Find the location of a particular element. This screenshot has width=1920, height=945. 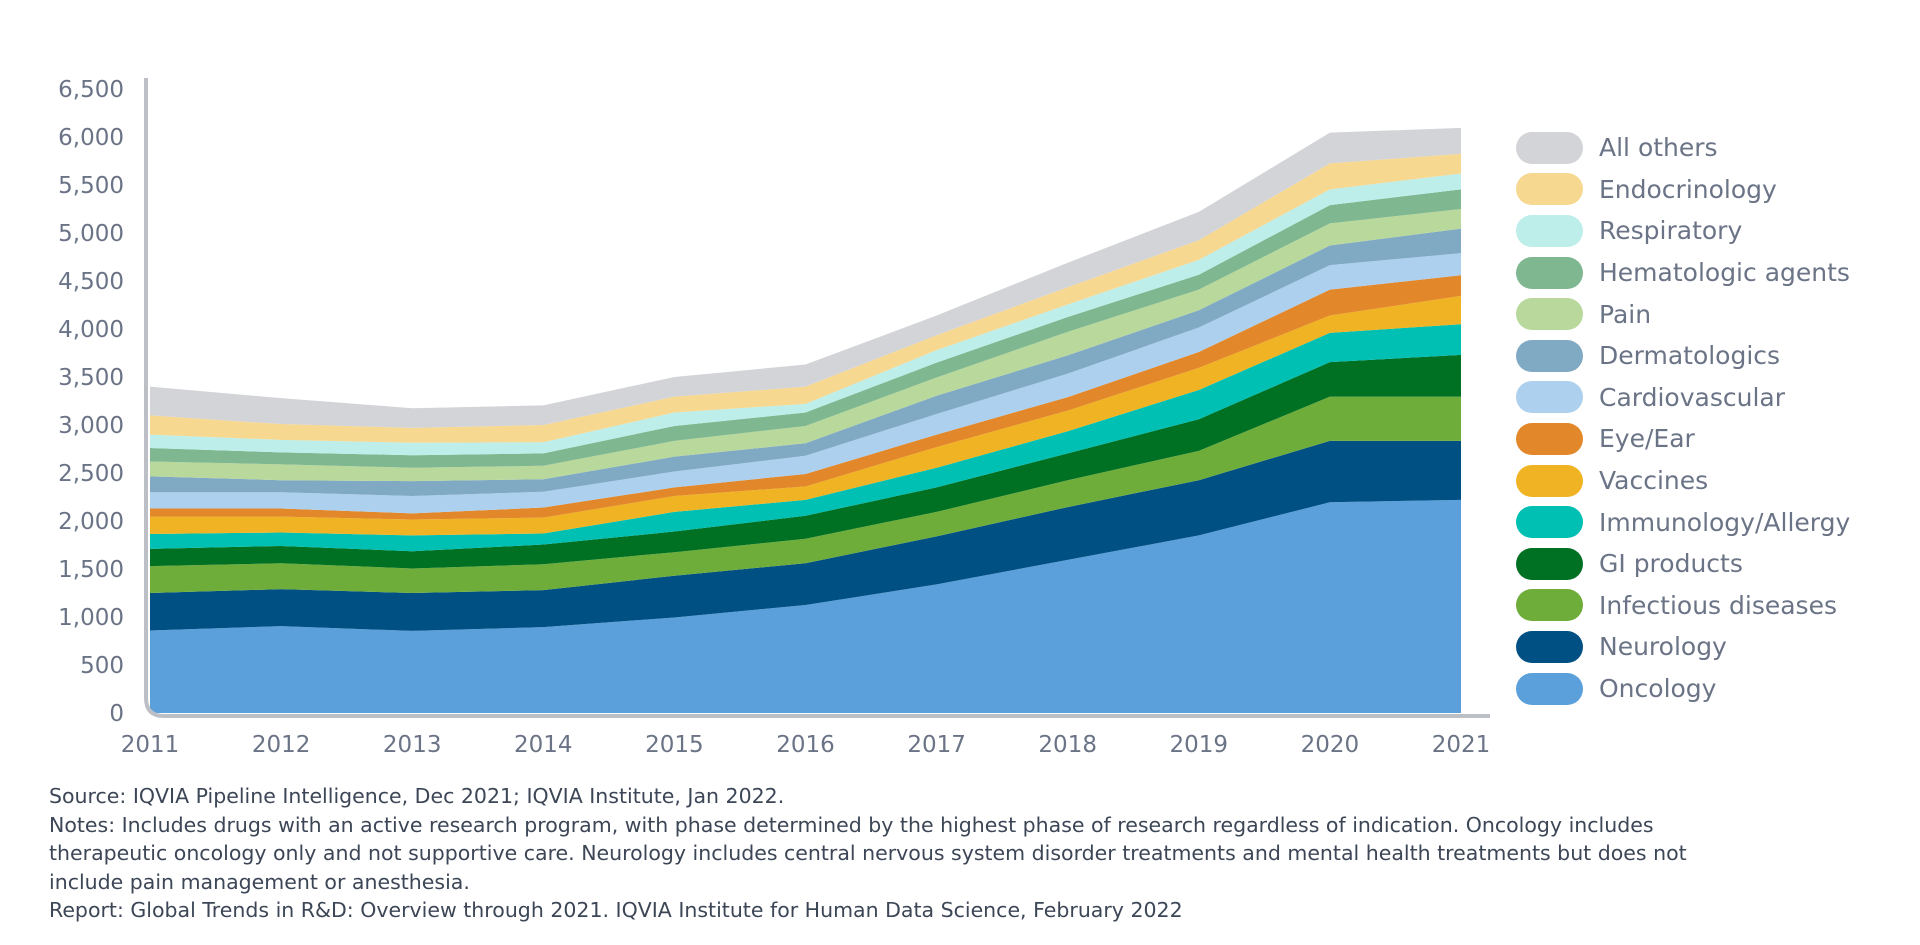

legend-item-cardiovascular: Cardiovascular is located at coordinates (1683, 398).